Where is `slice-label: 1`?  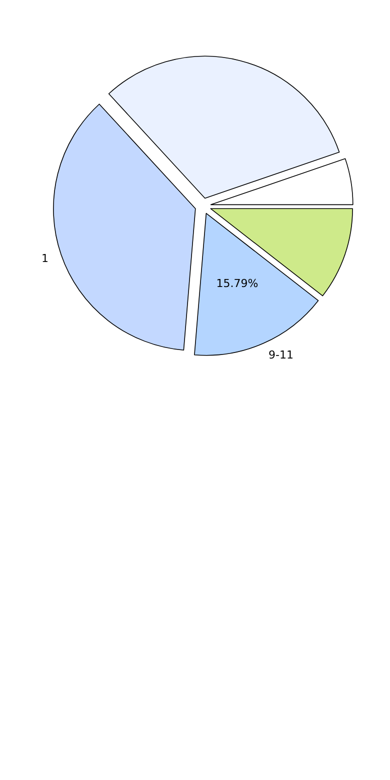
slice-label: 1 is located at coordinates (45, 259).